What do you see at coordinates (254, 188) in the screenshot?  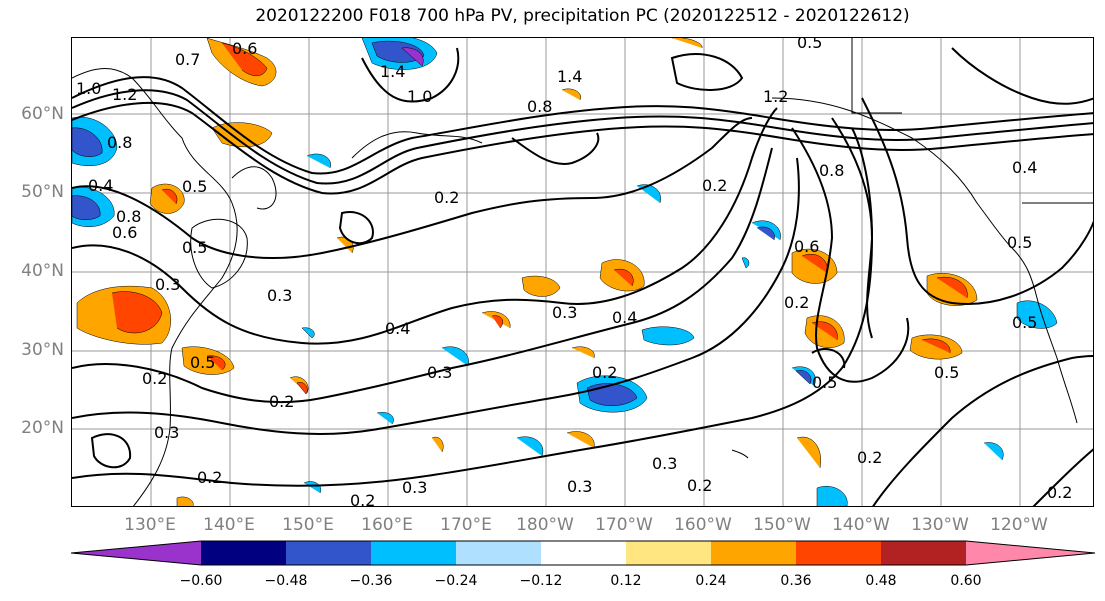 I see `sakhalin-coastline` at bounding box center [254, 188].